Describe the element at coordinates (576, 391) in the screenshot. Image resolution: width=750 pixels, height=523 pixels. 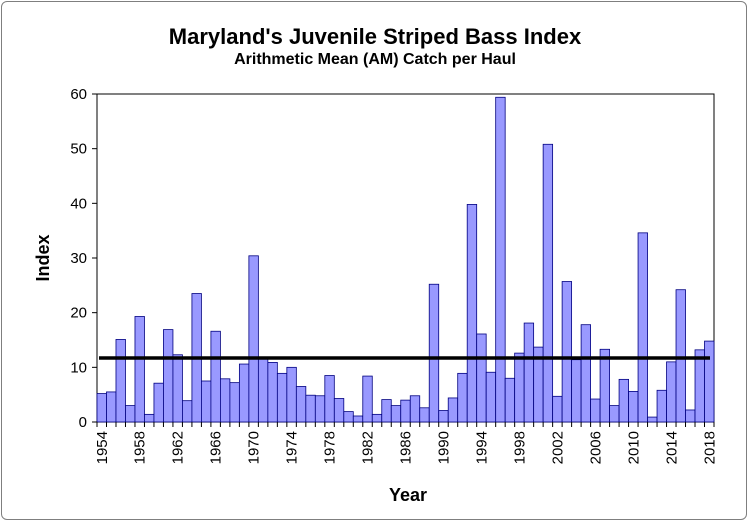
I see `bar-2004` at that location.